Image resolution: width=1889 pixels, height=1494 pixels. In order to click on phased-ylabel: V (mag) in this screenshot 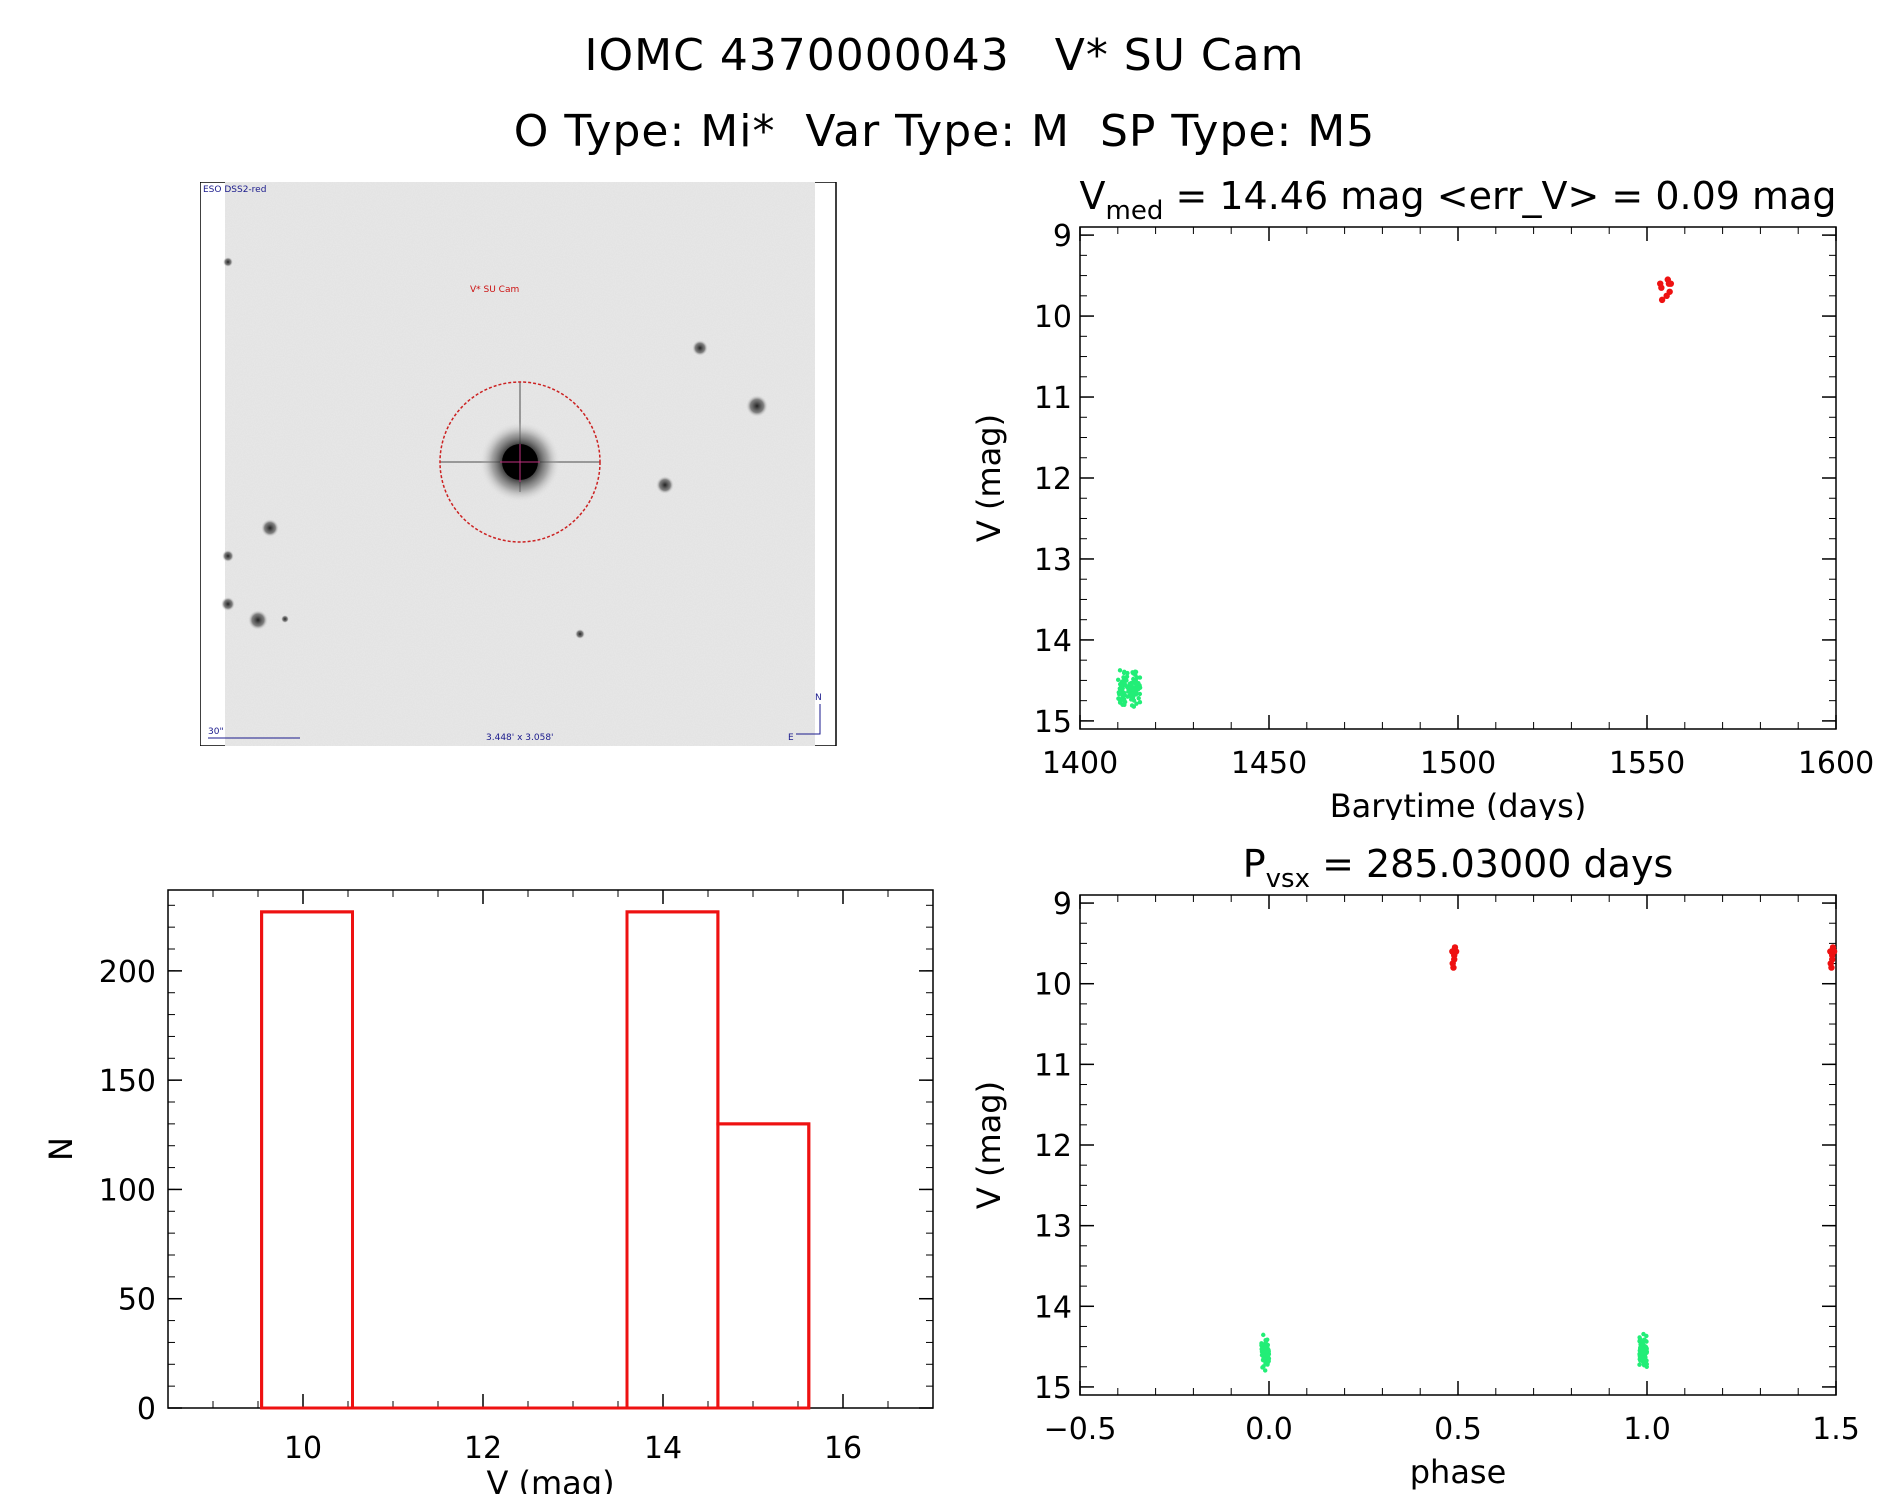, I will do `click(989, 1145)`.